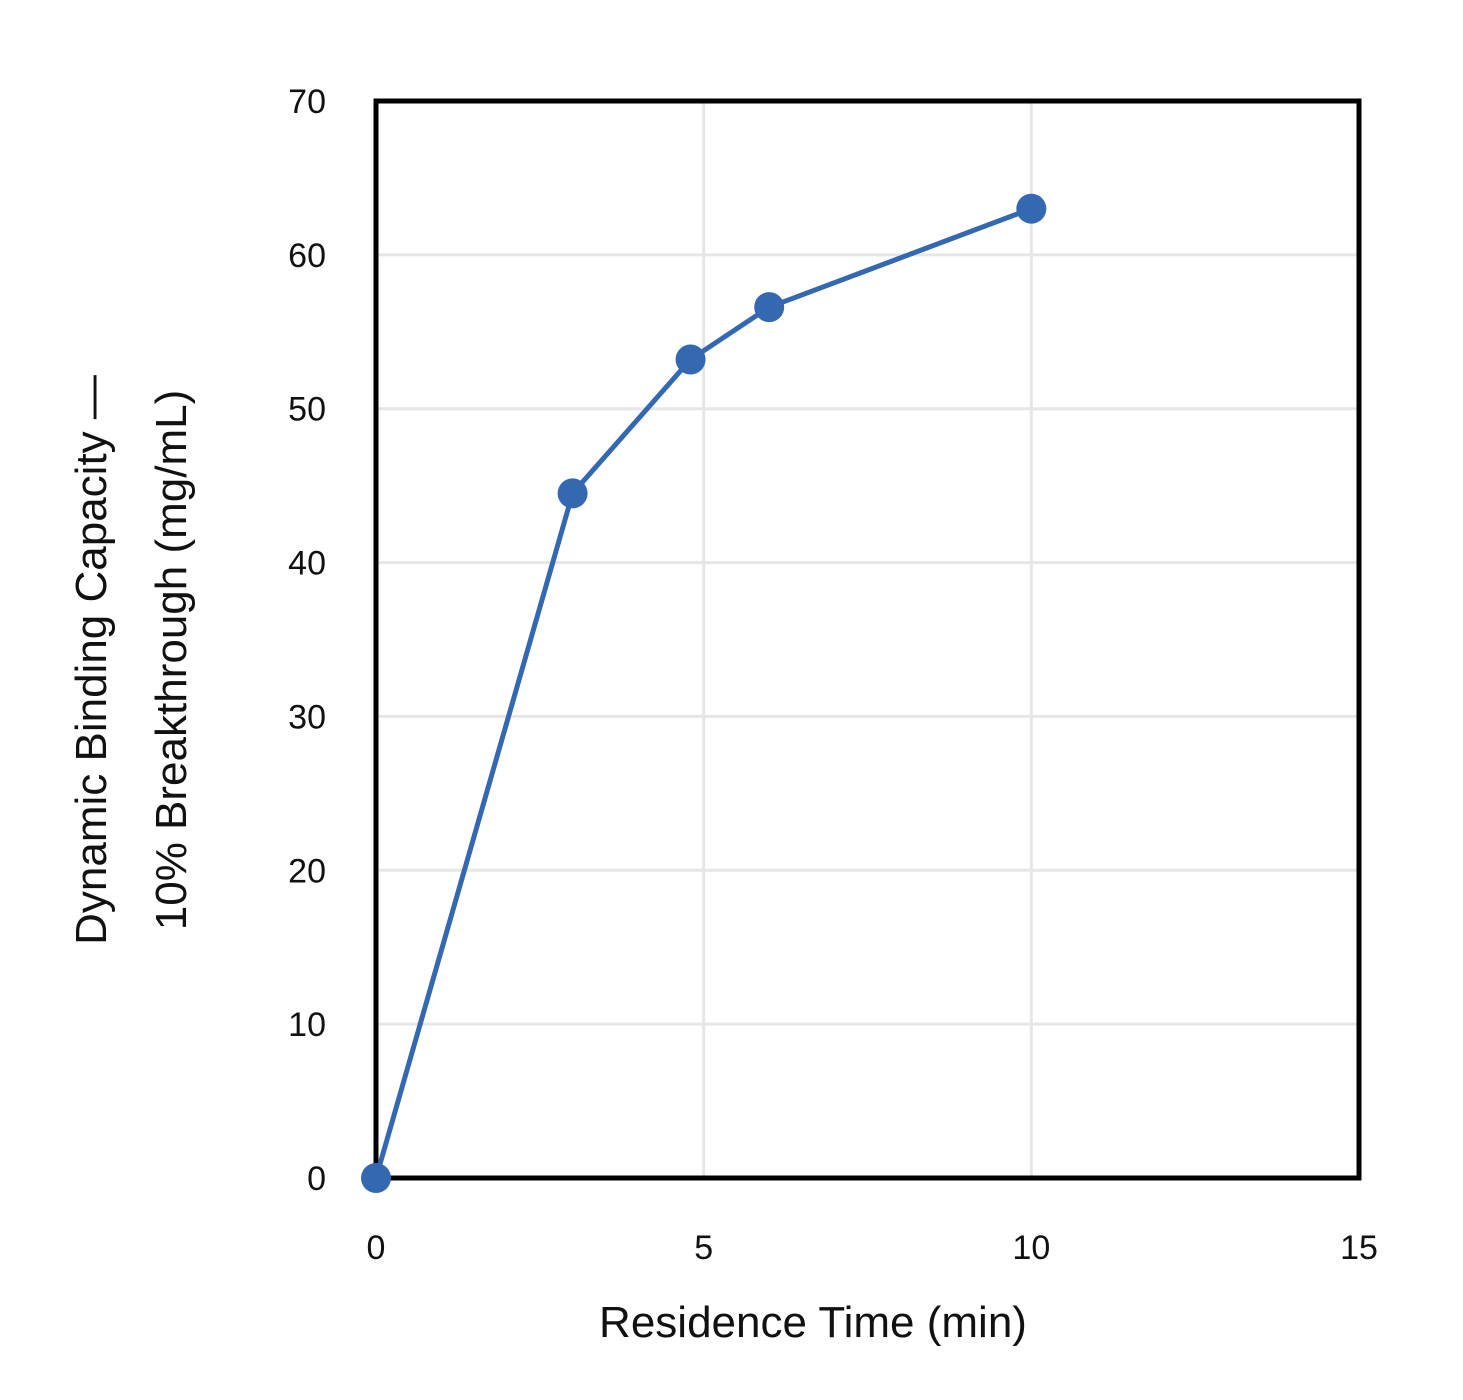  Describe the element at coordinates (703, 1248) in the screenshot. I see `x-tick-label: 5` at that location.